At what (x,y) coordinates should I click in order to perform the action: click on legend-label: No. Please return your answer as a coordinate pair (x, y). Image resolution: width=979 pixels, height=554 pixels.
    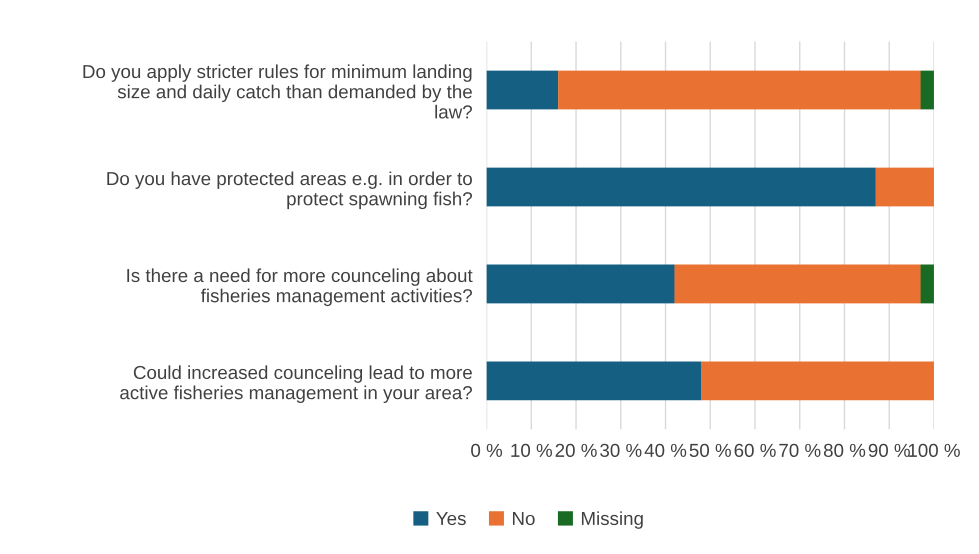
    Looking at the image, I should click on (523, 519).